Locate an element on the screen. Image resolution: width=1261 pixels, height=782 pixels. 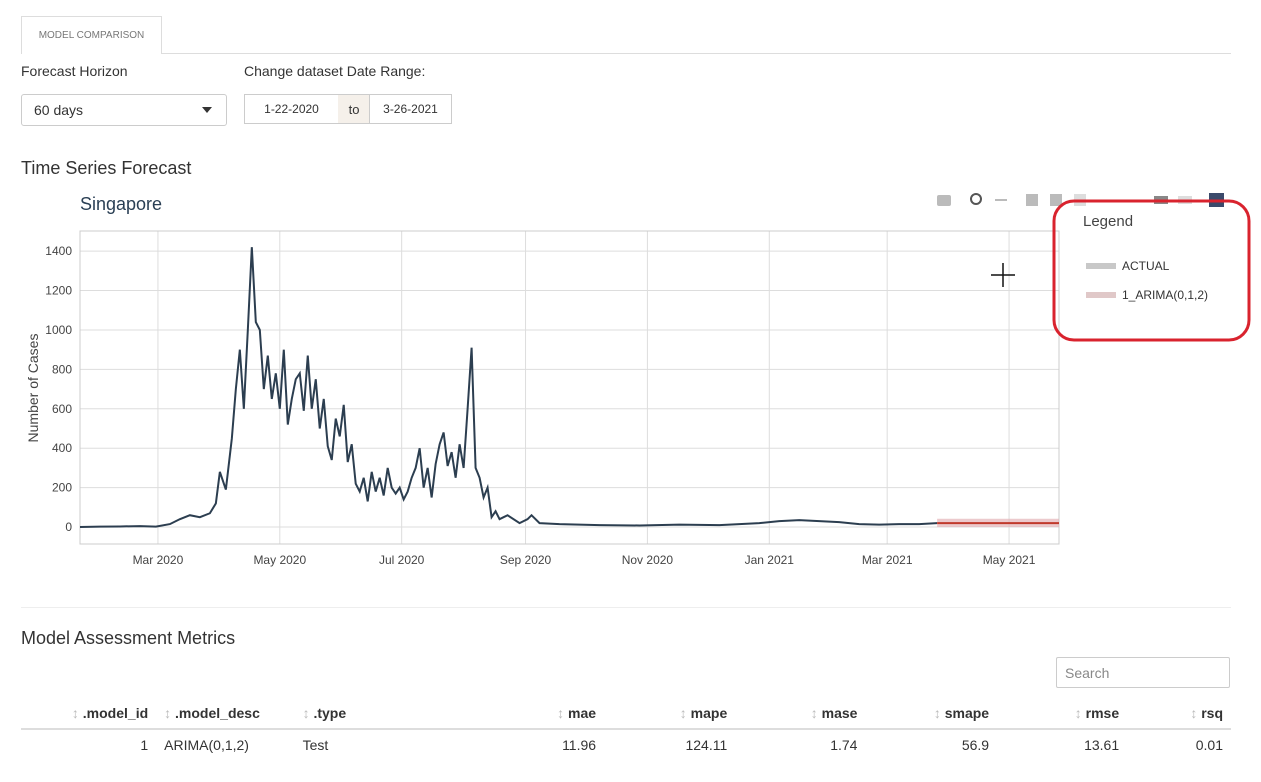
column-header: ↕ rmse is located at coordinates (1062, 714).